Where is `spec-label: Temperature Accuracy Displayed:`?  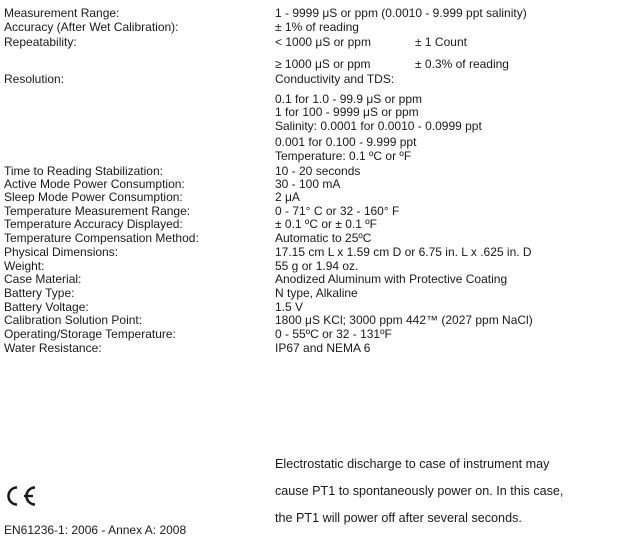 spec-label: Temperature Accuracy Displayed: is located at coordinates (93, 224).